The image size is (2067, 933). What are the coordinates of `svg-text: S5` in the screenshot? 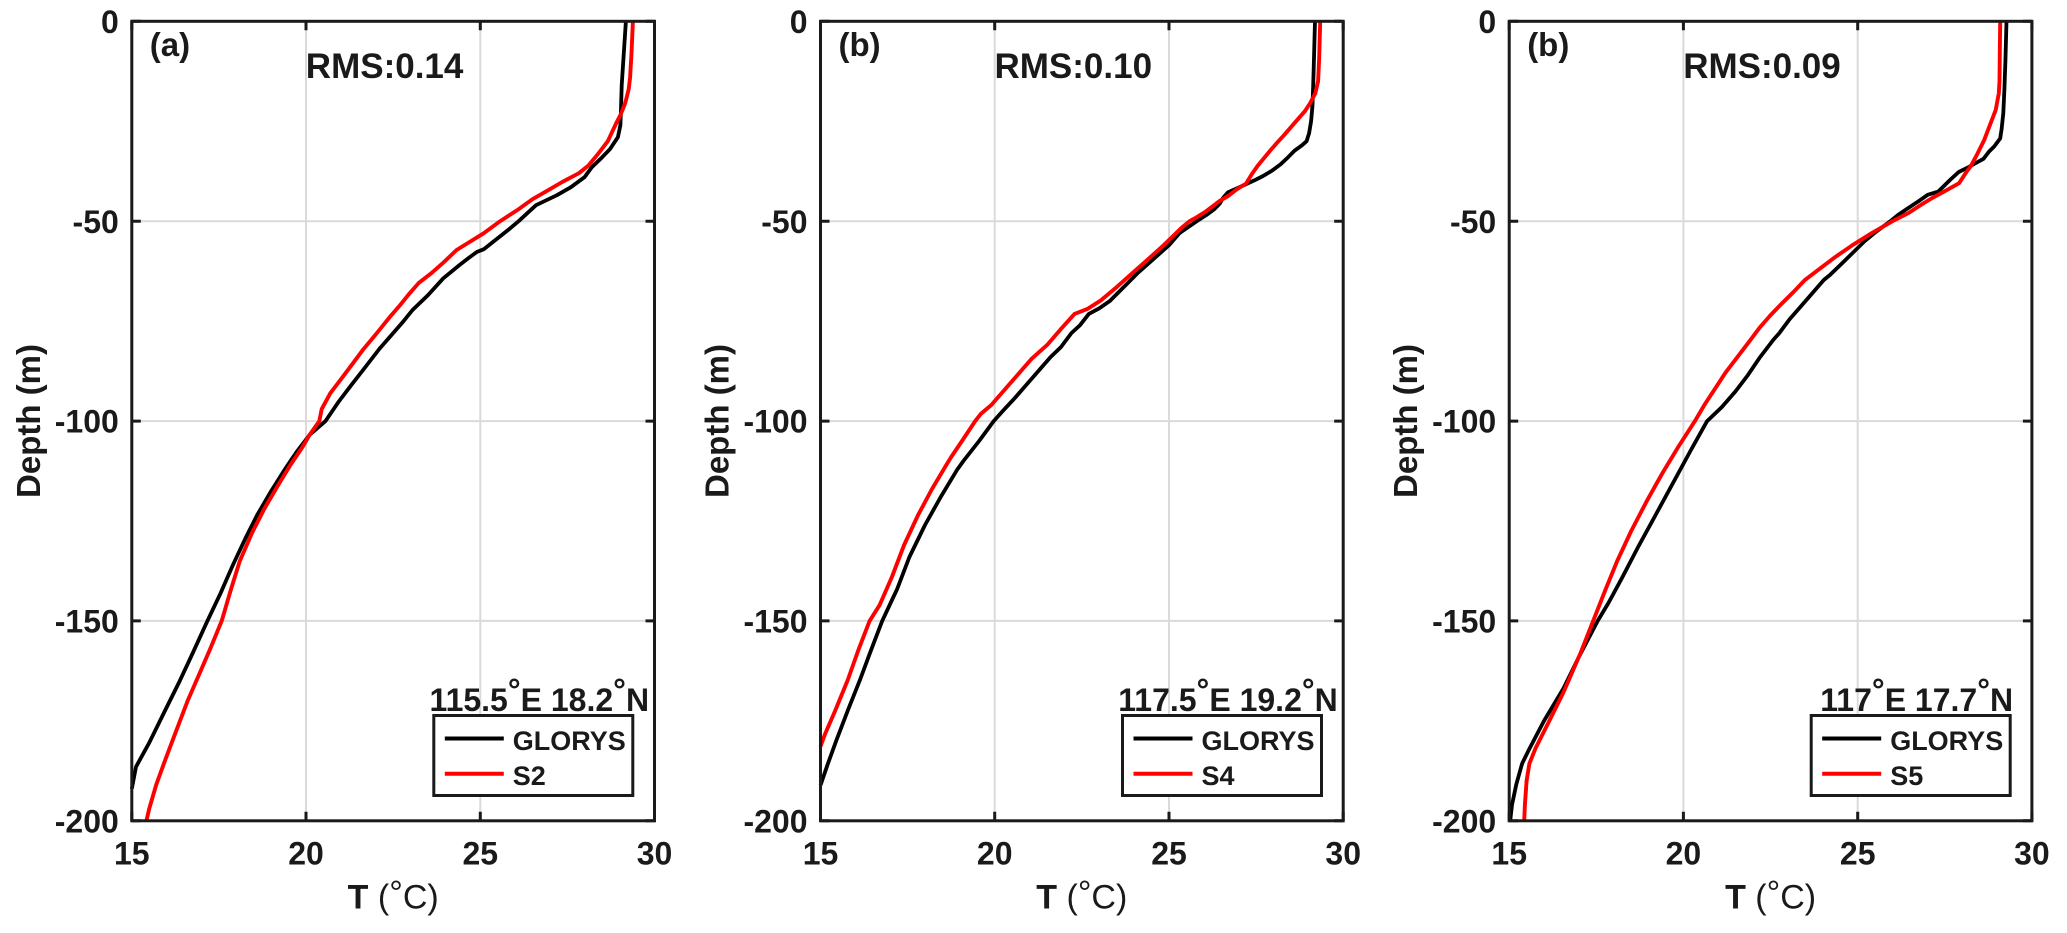 It's located at (1906, 776).